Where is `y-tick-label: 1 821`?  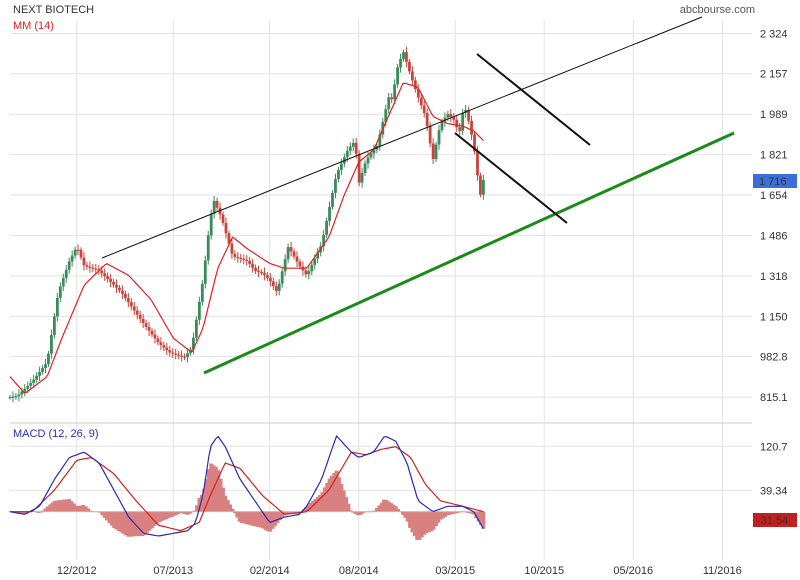 y-tick-label: 1 821 is located at coordinates (774, 156).